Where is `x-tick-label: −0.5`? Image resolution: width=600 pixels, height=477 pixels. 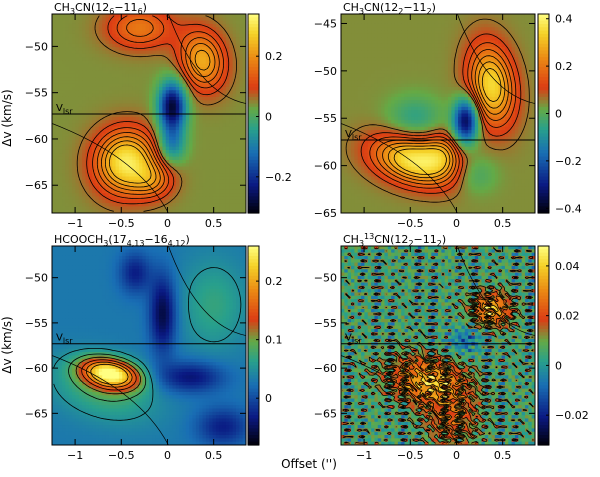
x-tick-label: −0.5 is located at coordinates (121, 223).